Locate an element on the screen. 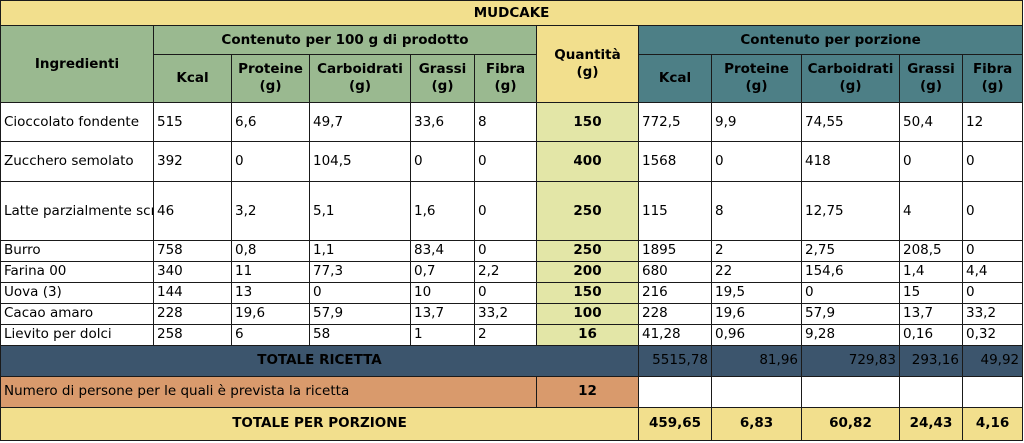  portion-value: 8 is located at coordinates (756, 211).